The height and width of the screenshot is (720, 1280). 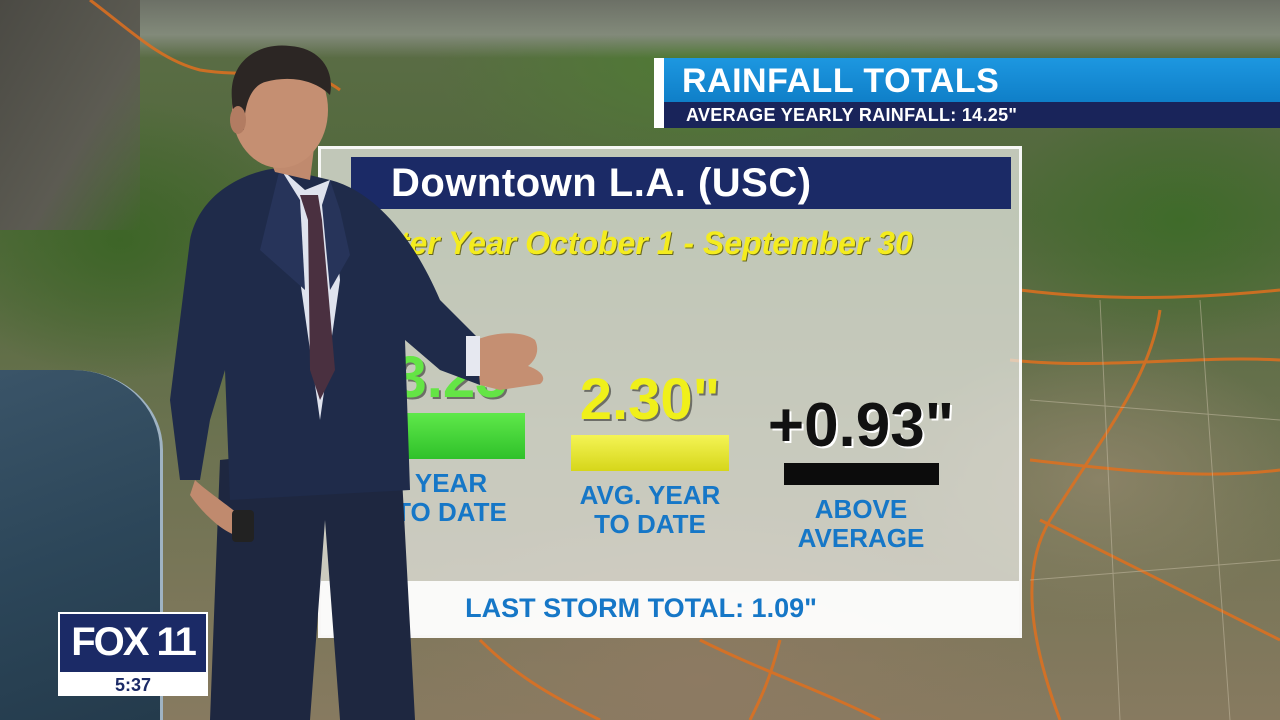 I want to click on stat-avg-year-to-date: 2.30" AVG. YEAR TO DATE, so click(x=650, y=455).